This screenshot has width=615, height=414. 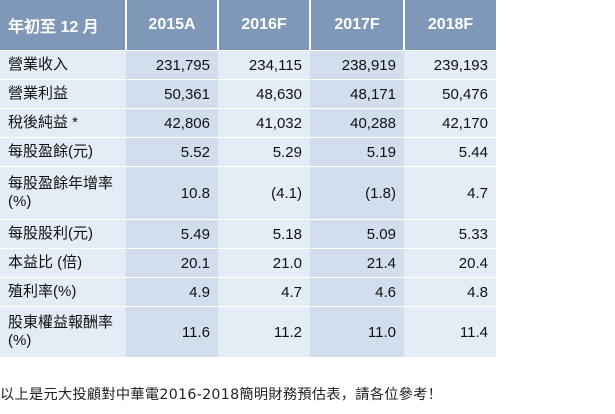 What do you see at coordinates (264, 25) in the screenshot?
I see `header-2016f: 2016F` at bounding box center [264, 25].